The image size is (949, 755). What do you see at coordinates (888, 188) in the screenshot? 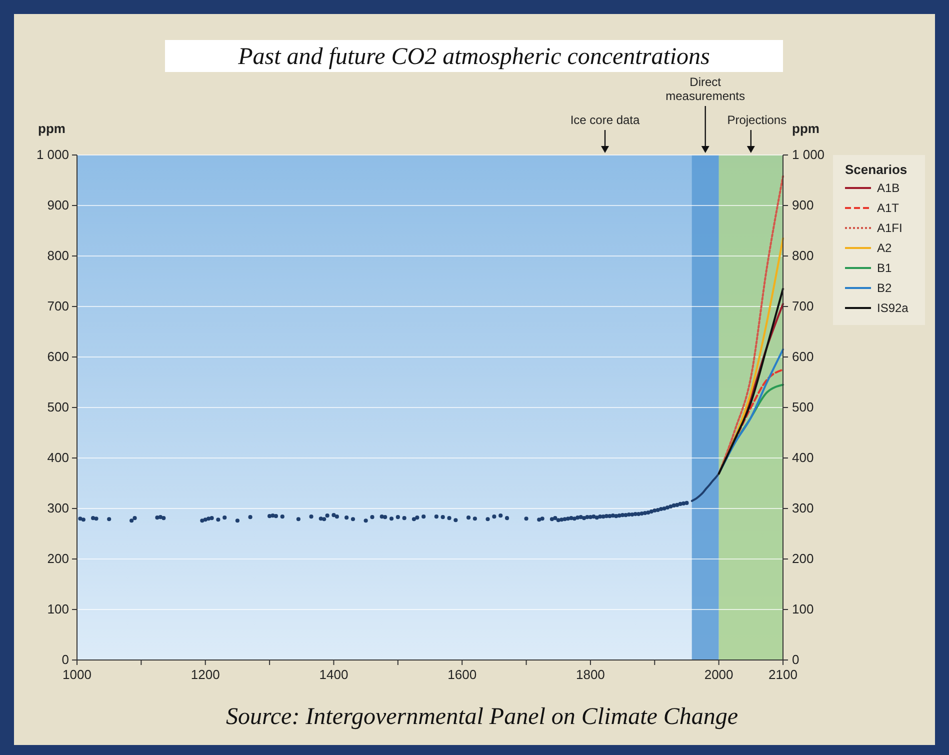
I see `legend-label: A1B` at bounding box center [888, 188].